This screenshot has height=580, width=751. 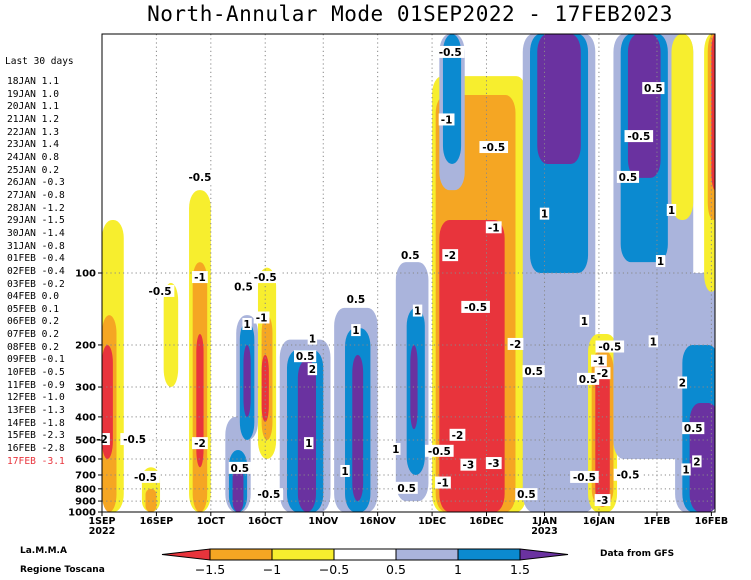 I want to click on contour-label: -3, so click(x=494, y=464).